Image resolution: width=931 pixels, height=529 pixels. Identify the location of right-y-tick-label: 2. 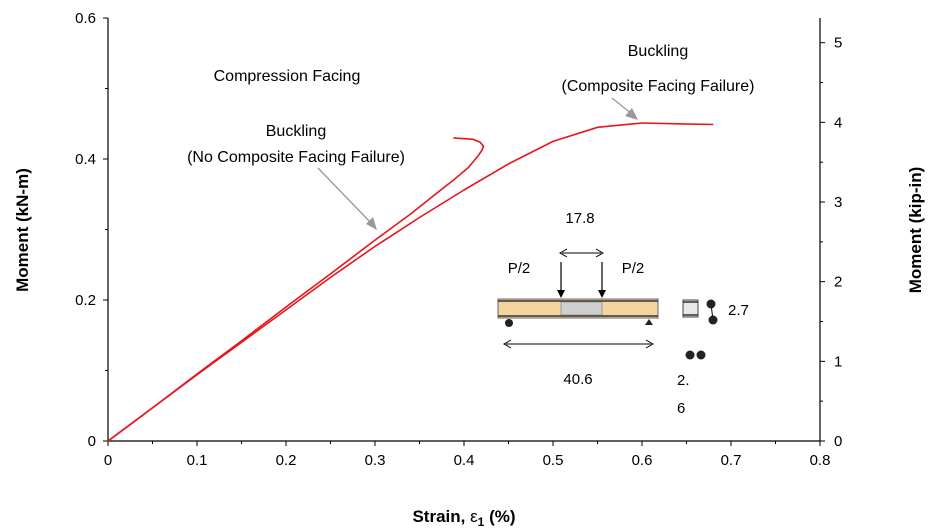
(838, 282).